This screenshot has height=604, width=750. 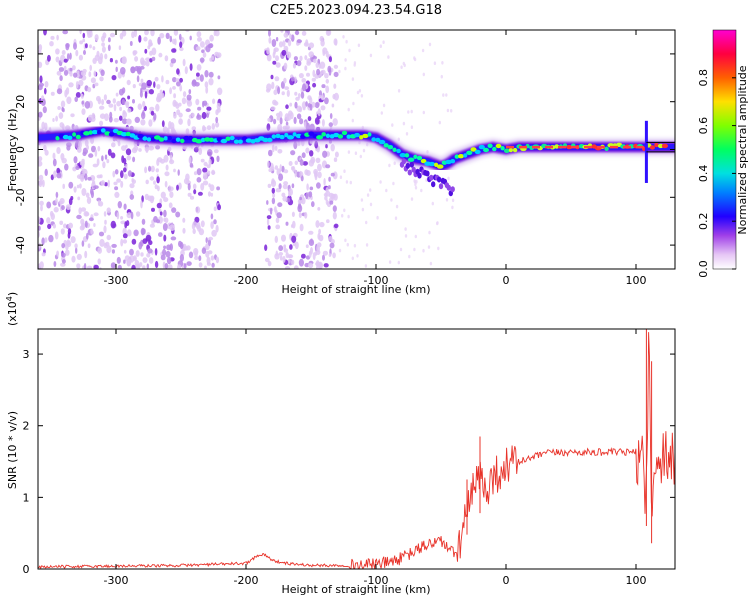 I want to click on y-tick-label: 1, so click(x=26, y=497).